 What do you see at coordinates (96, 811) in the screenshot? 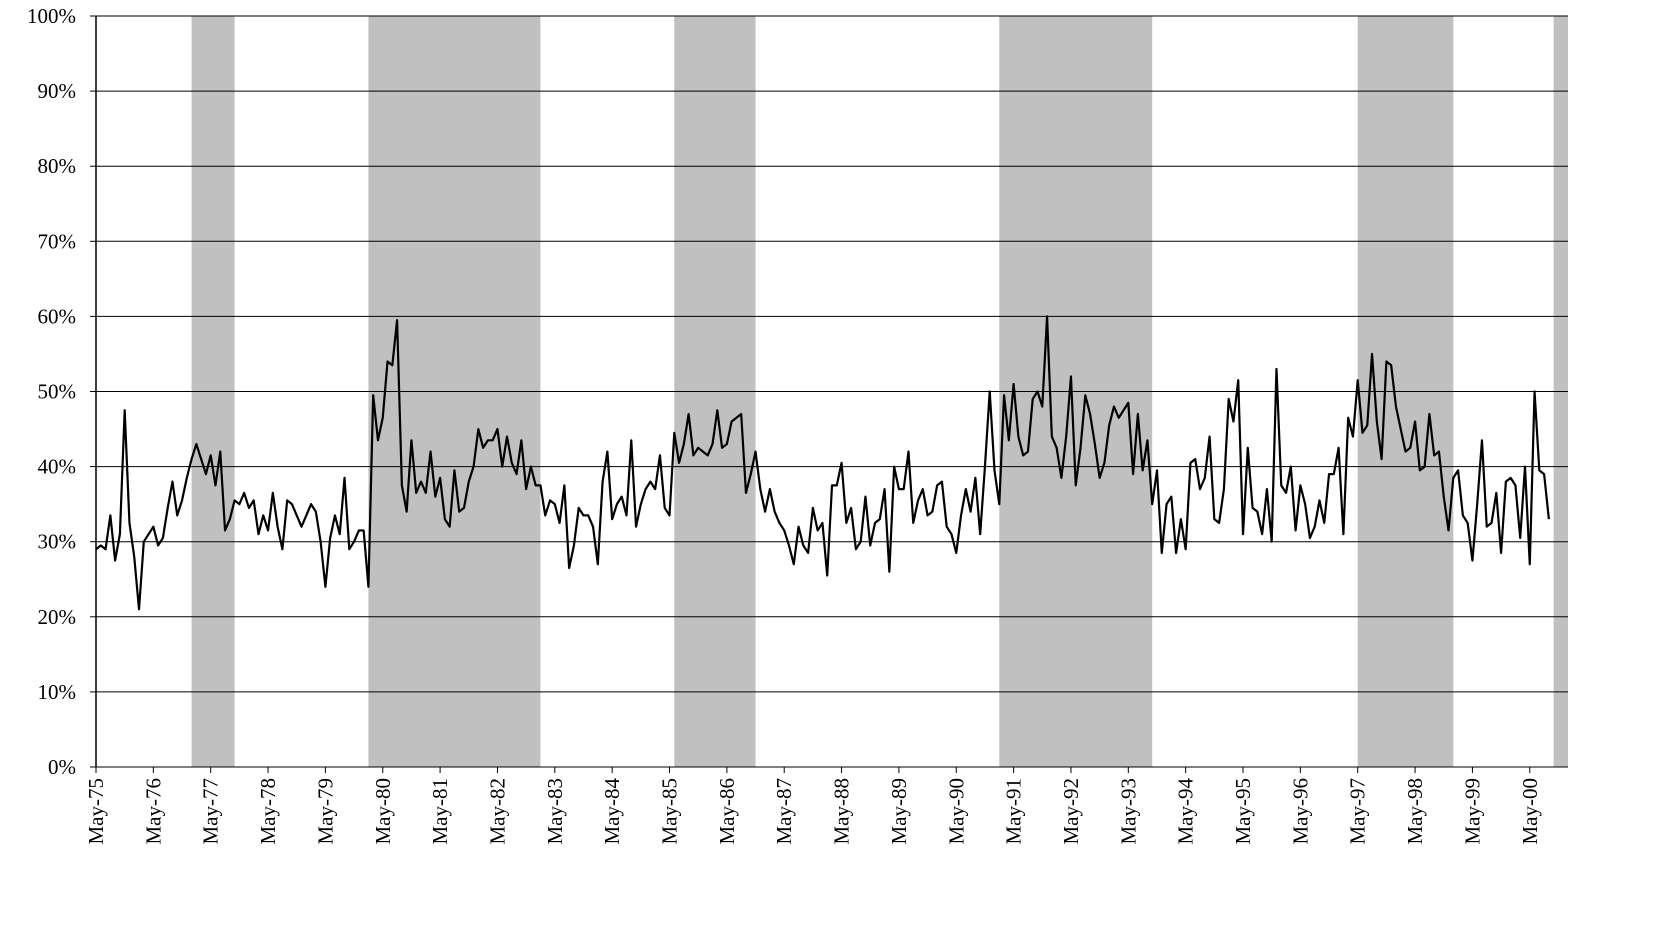
I see `x-tick-label: May-75` at bounding box center [96, 811].